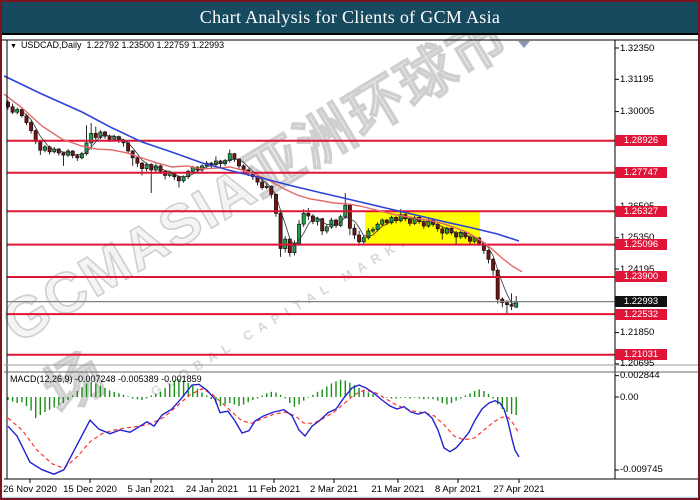 This screenshot has width=700, height=500. I want to click on price-level-badge: 1.21031, so click(641, 355).